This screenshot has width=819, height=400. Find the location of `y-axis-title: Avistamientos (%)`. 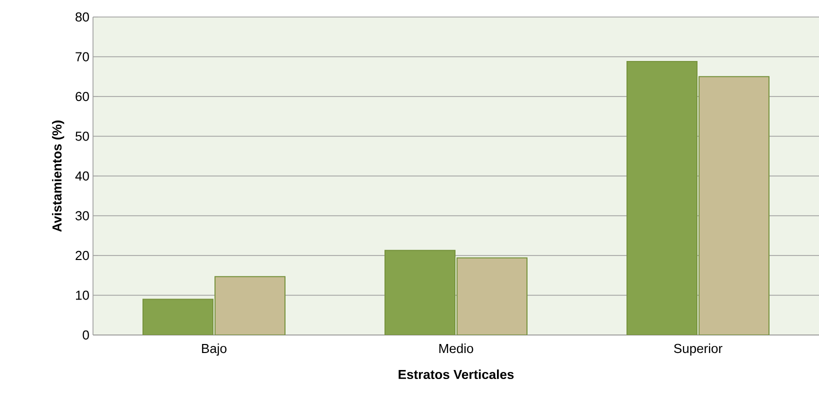

y-axis-title: Avistamientos (%) is located at coordinates (58, 176).